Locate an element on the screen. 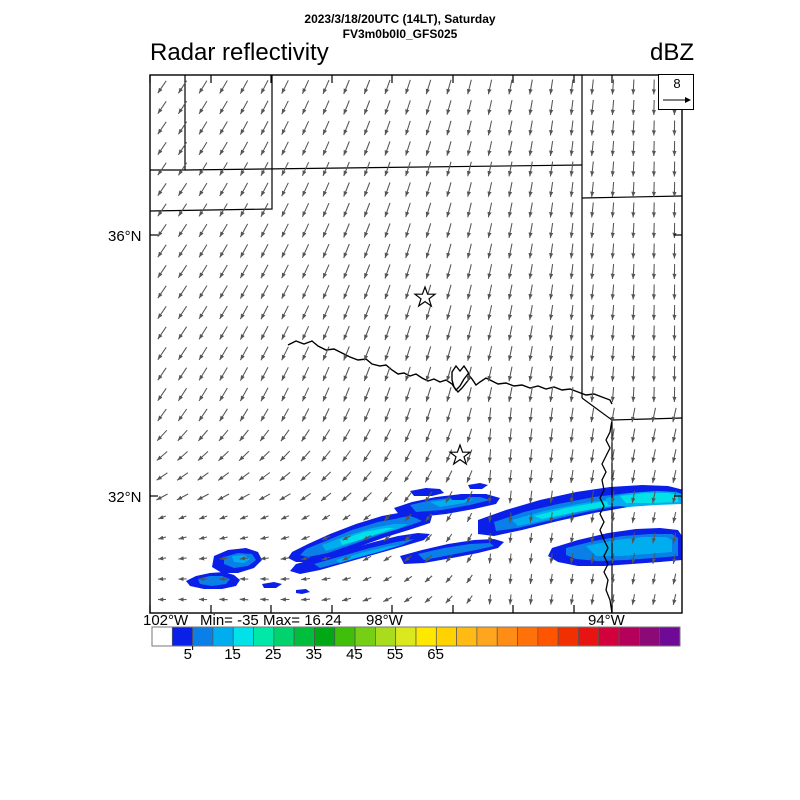 The image size is (800, 800). colorbar-tick-label: 55 is located at coordinates (395, 654).